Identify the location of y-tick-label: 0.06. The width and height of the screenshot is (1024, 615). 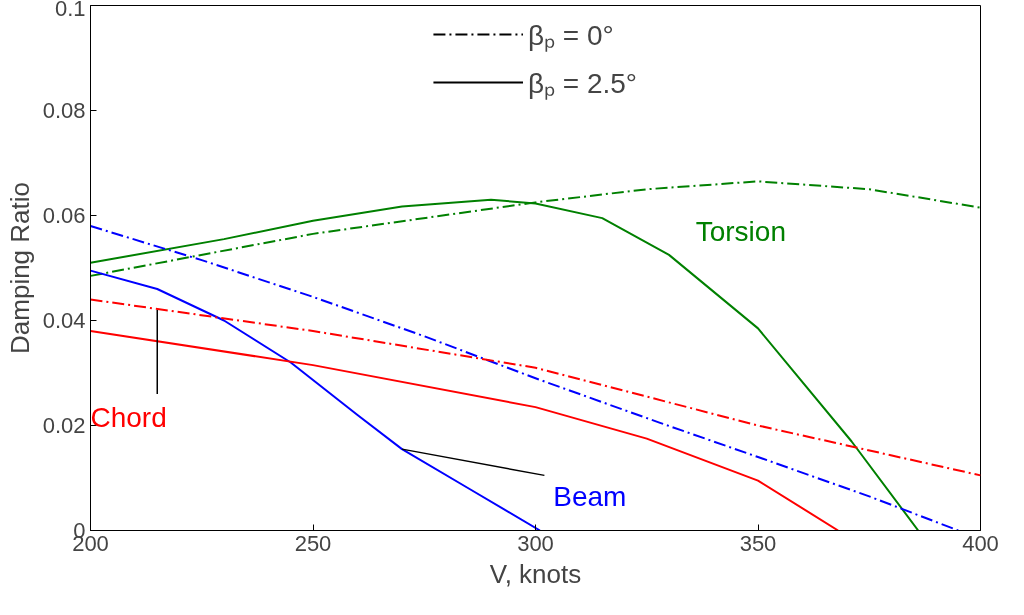
(64, 215).